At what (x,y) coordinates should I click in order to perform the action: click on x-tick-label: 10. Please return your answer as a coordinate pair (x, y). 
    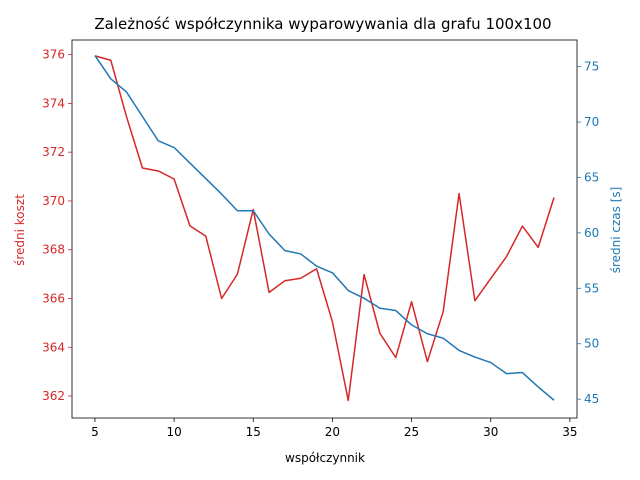
    Looking at the image, I should click on (173, 432).